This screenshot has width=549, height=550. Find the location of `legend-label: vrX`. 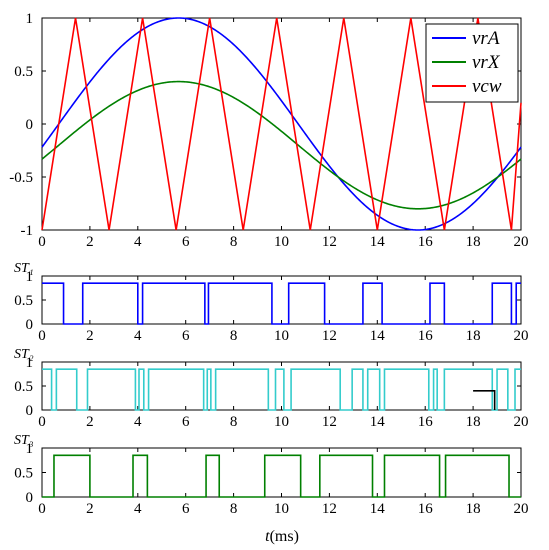

legend-label: vrX is located at coordinates (486, 62).